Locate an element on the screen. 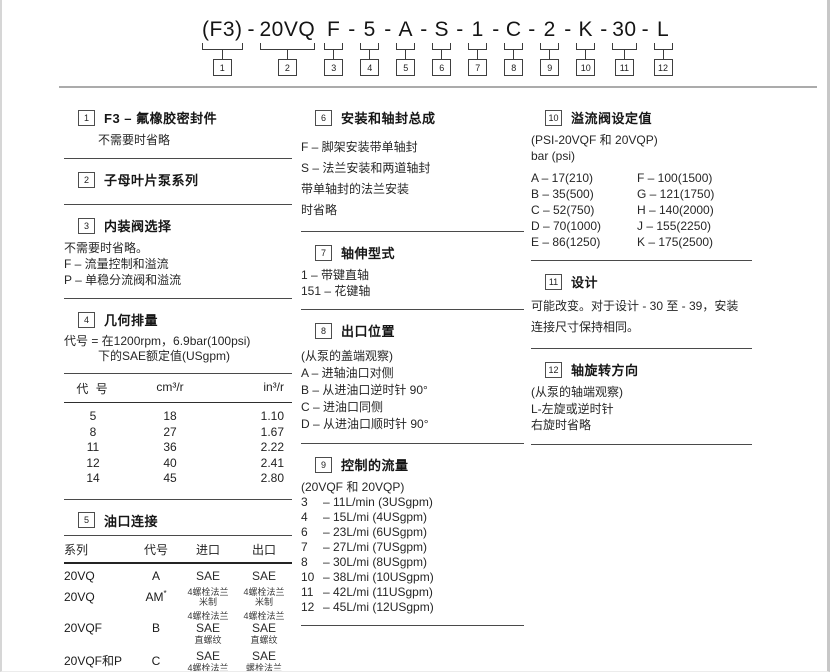 This screenshot has height=672, width=830. table-row: 8 27 1.67 is located at coordinates (178, 433).